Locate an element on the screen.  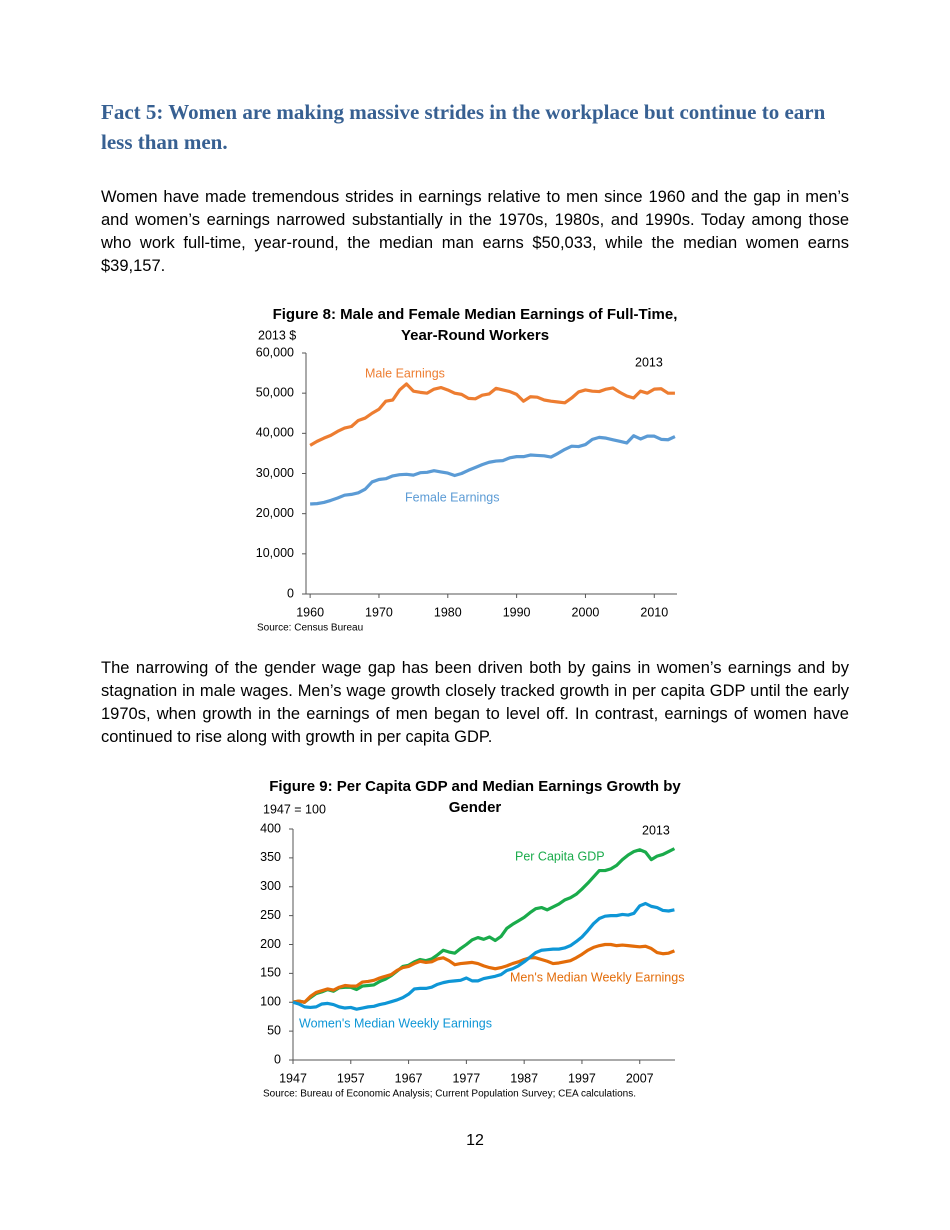
source: Source: Census Bureau is located at coordinates (310, 628).